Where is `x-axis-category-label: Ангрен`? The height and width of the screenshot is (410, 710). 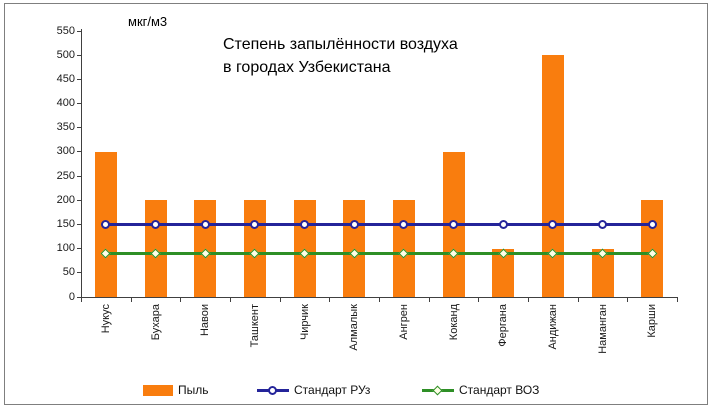
x-axis-category-label: Ангрен is located at coordinates (403, 322).